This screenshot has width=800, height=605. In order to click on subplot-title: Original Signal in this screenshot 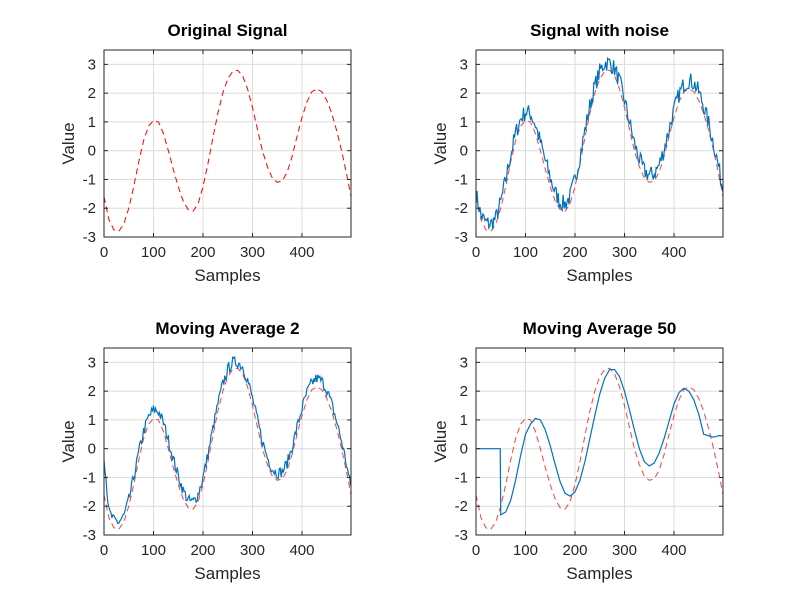, I will do `click(228, 30)`.